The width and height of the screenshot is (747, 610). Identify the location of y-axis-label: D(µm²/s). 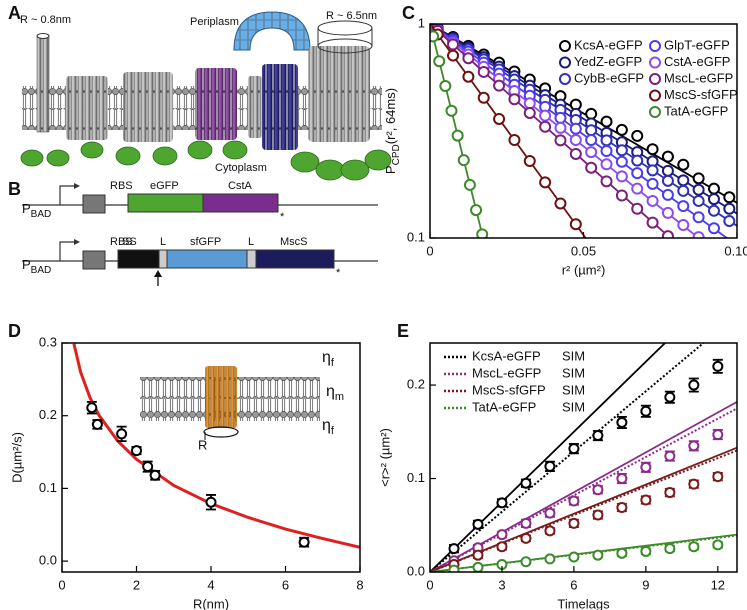
(16, 457).